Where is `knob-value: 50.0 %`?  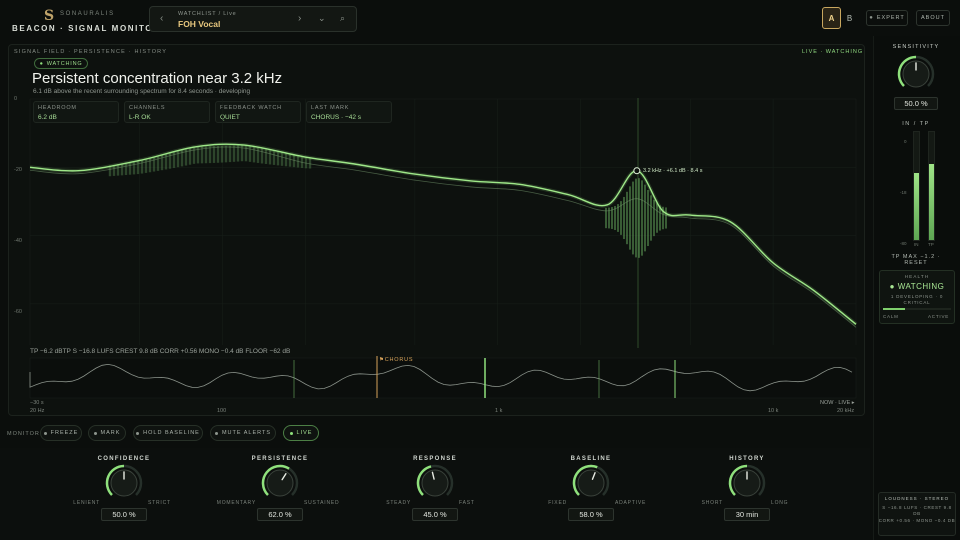
knob-value: 50.0 % is located at coordinates (124, 514).